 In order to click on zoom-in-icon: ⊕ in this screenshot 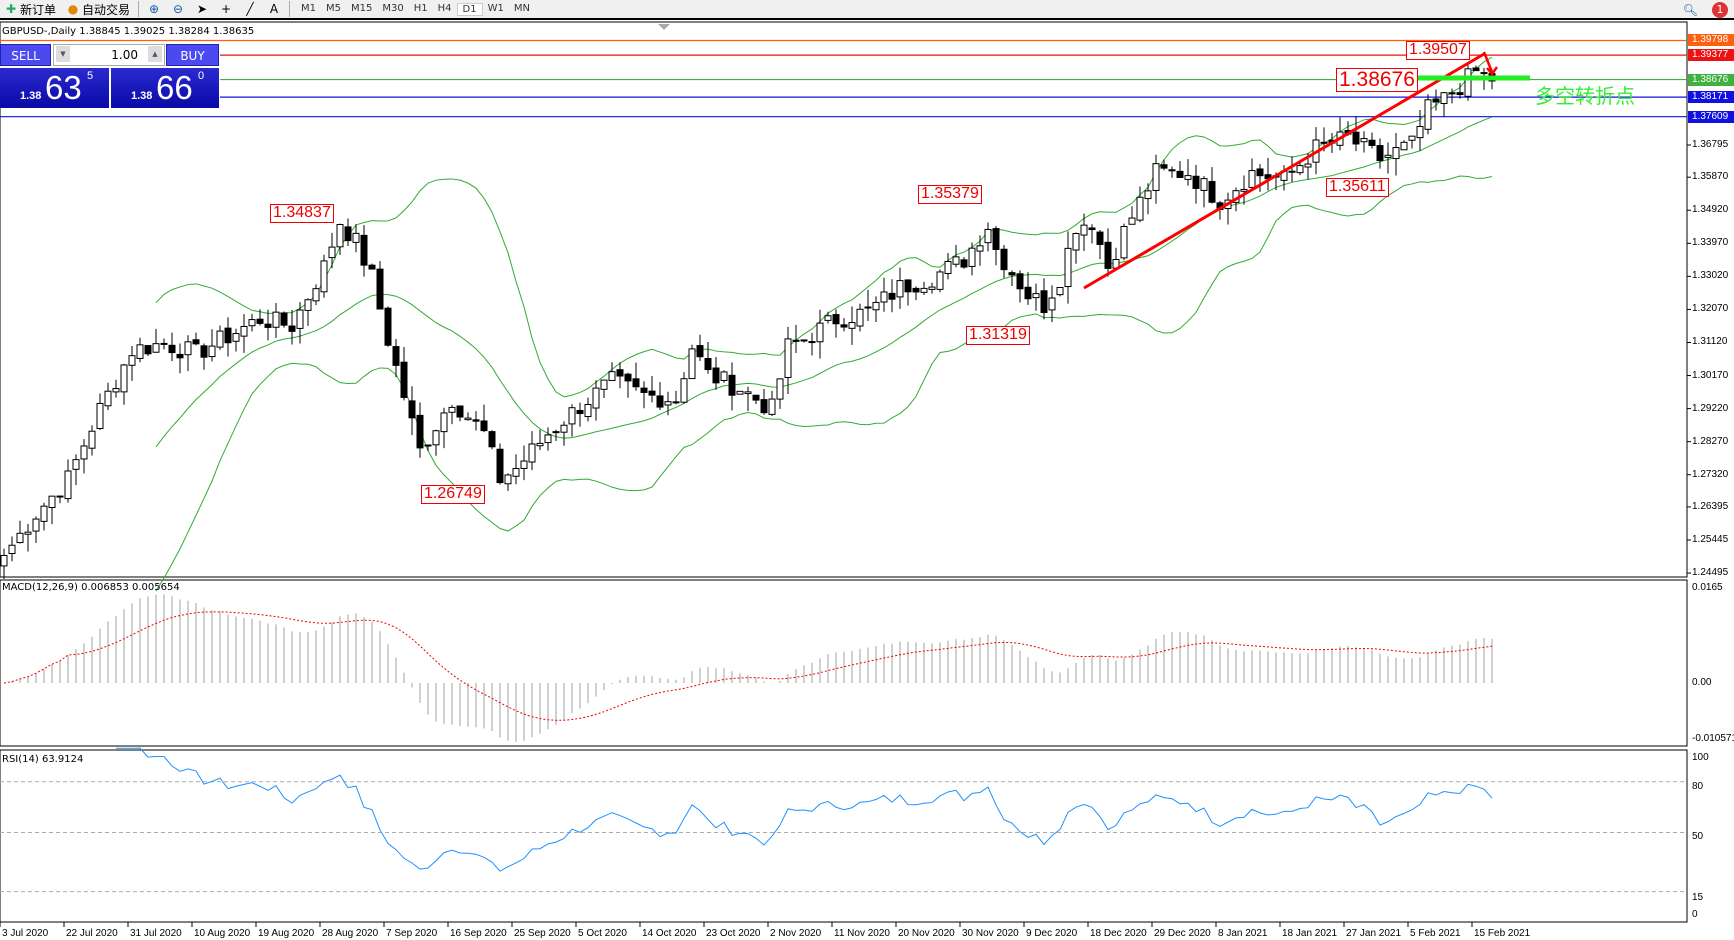, I will do `click(154, 9)`.